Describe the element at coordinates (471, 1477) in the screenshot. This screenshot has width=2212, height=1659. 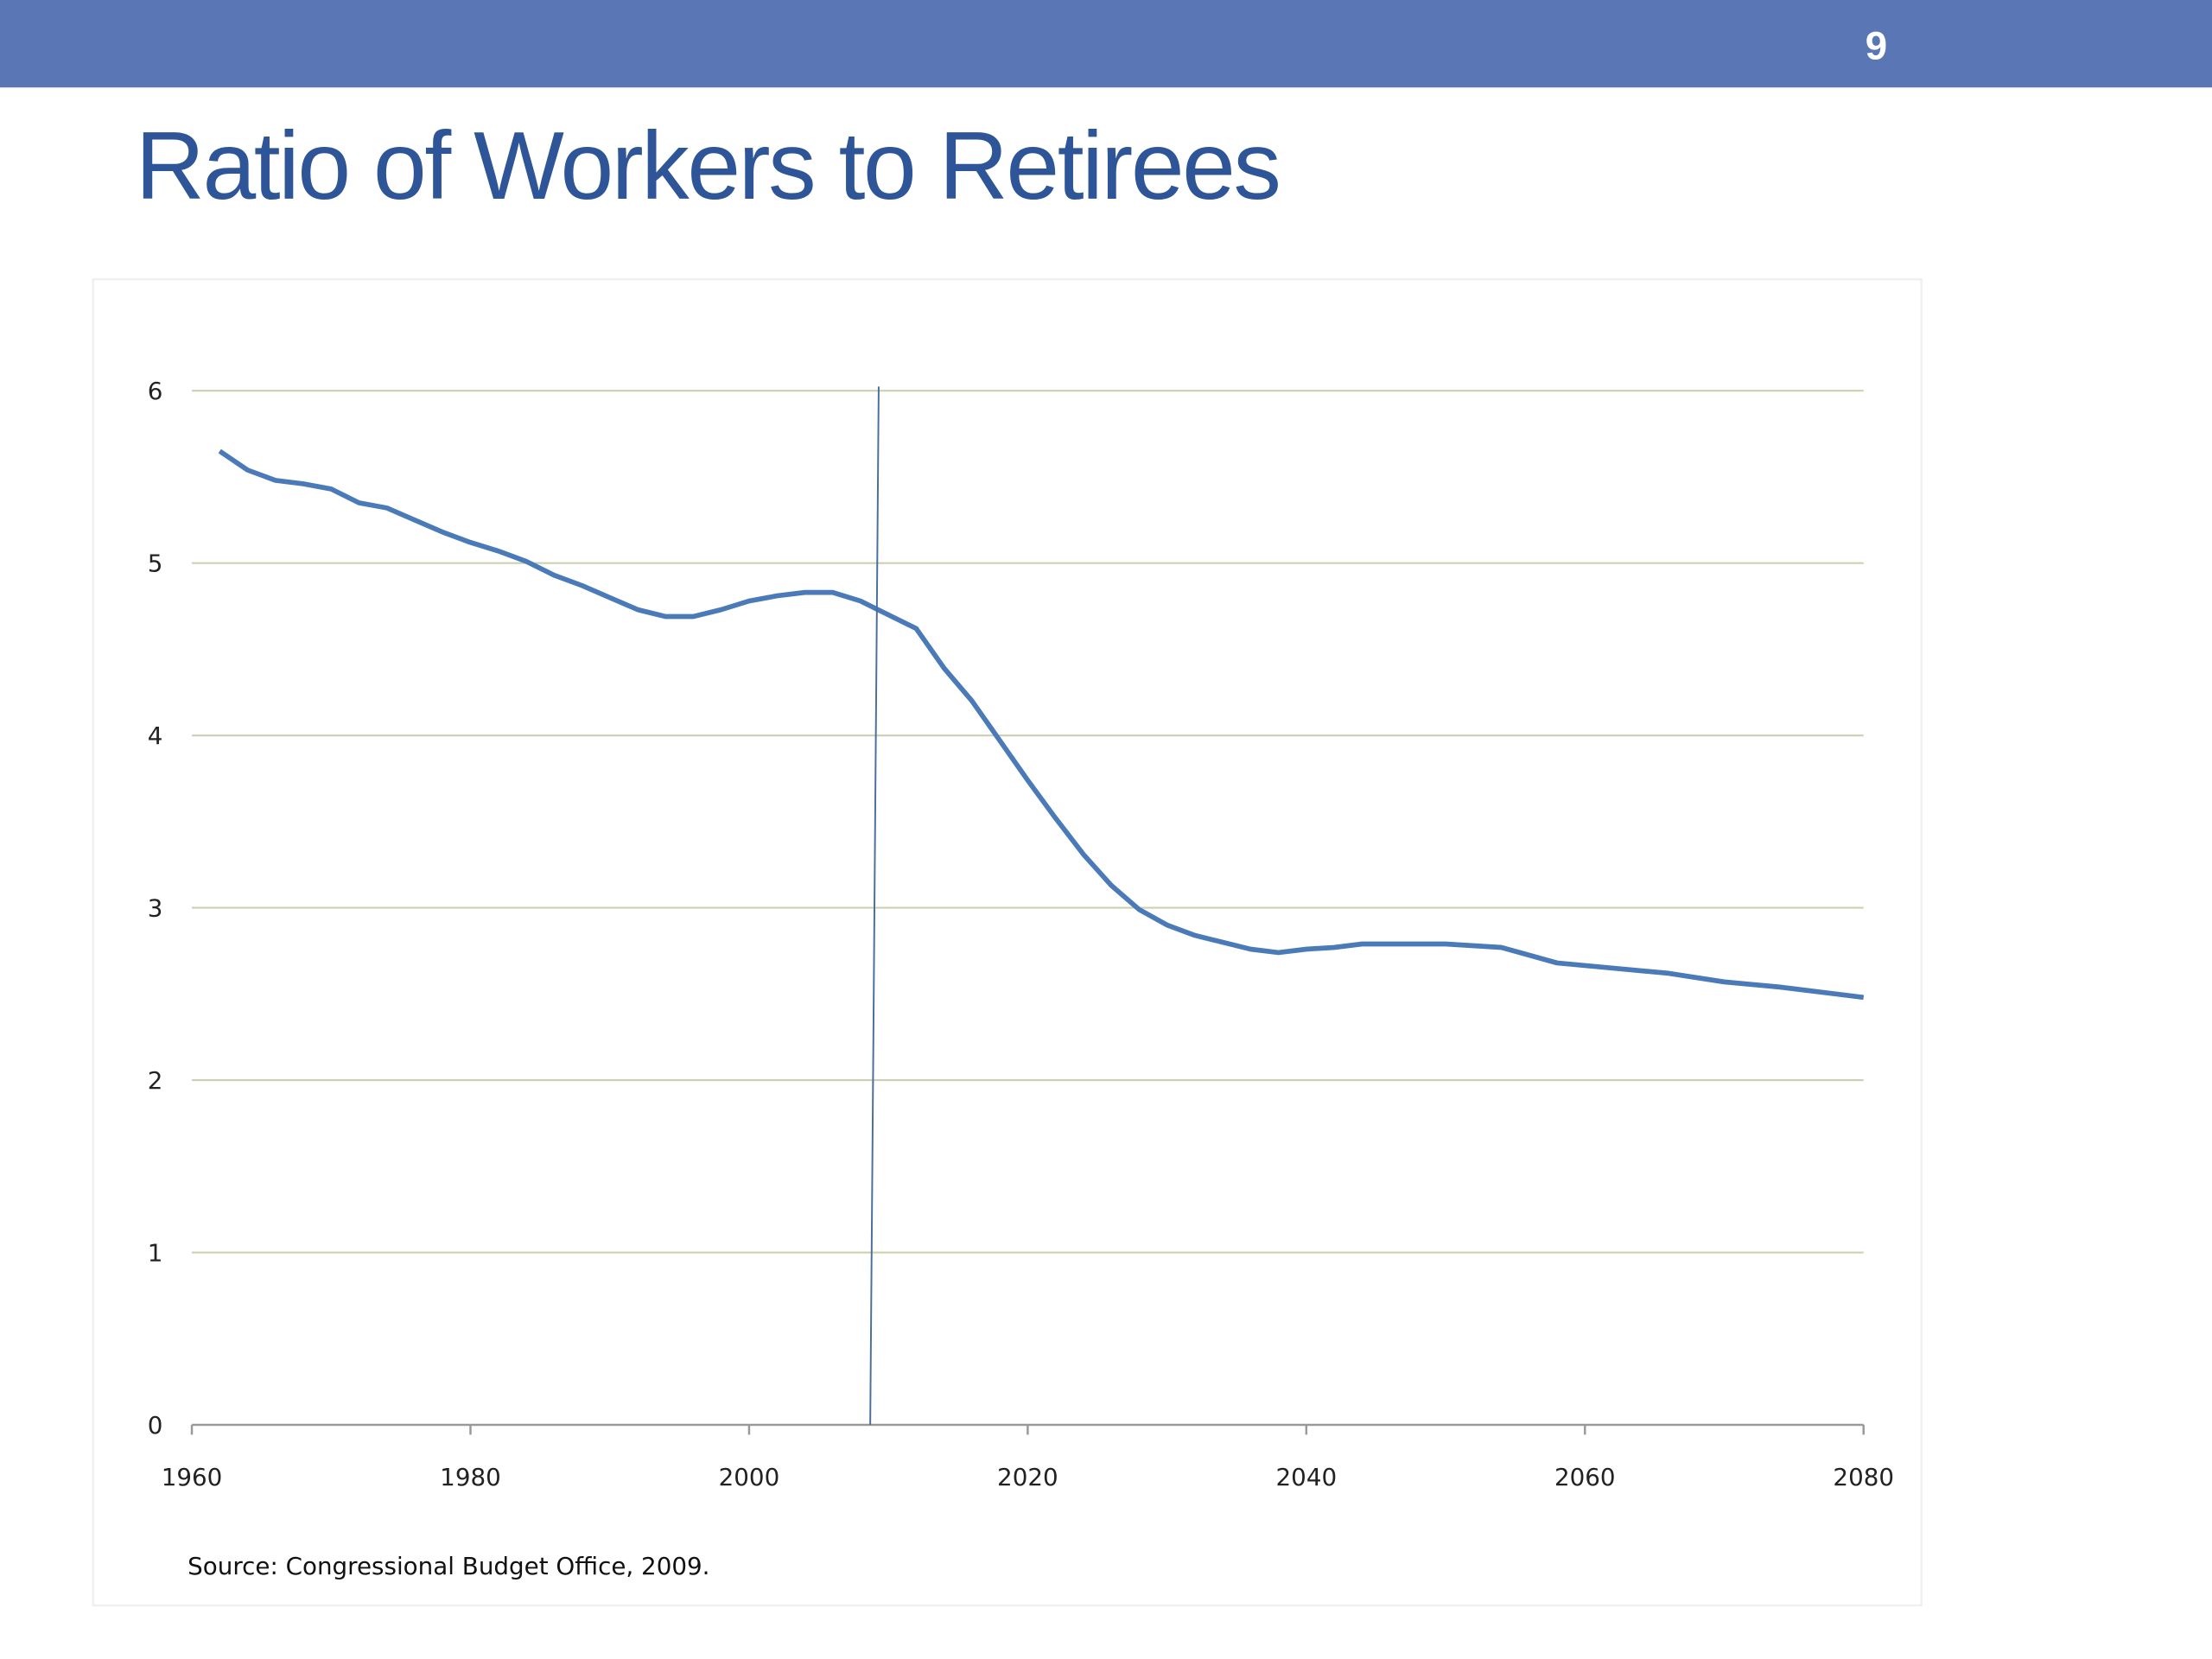
I see `x-tick-label: 1980` at that location.